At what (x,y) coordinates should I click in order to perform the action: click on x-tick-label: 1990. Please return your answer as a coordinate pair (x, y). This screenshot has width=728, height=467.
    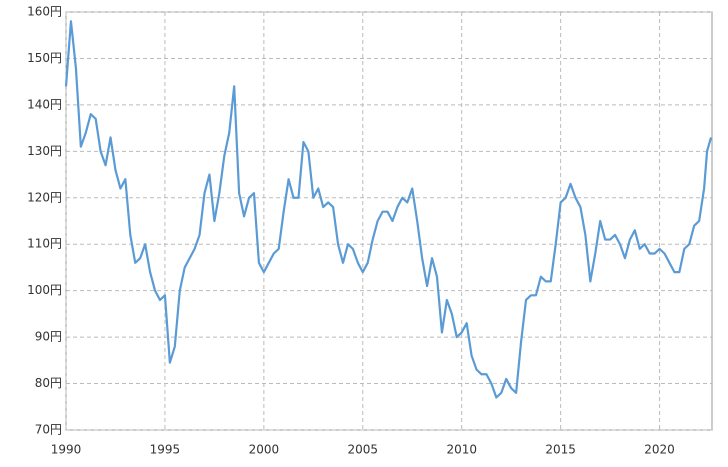
    Looking at the image, I should click on (66, 450).